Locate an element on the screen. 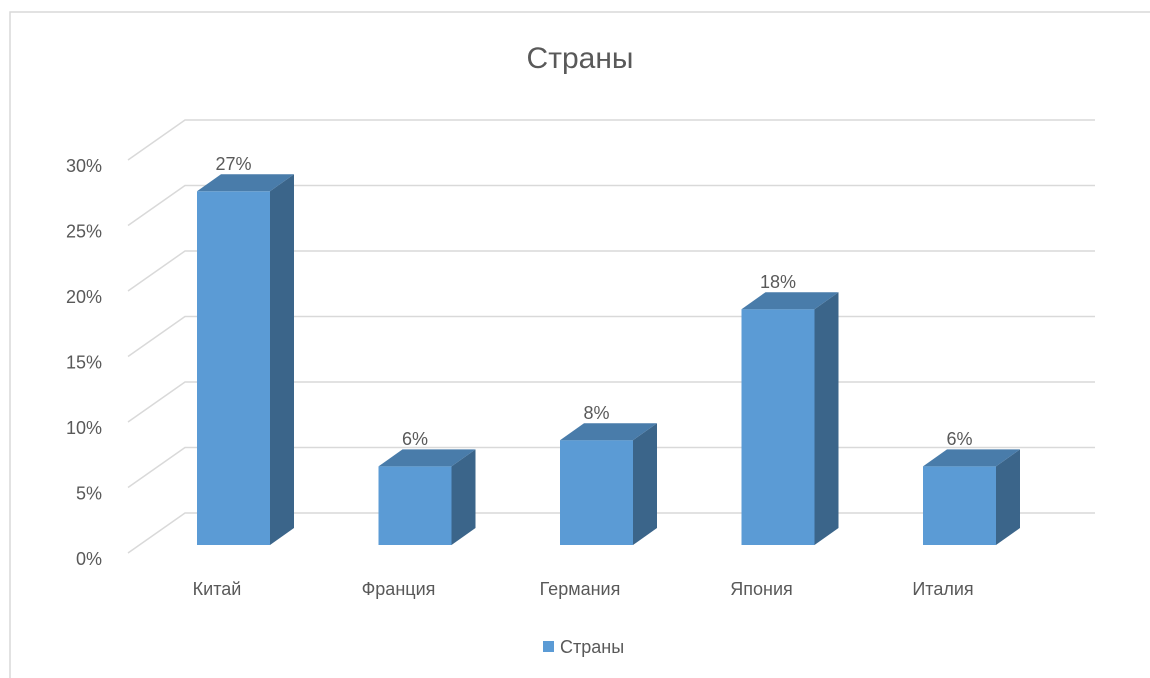 This screenshot has width=1150, height=678. y-tick-label: 5% is located at coordinates (89, 493).